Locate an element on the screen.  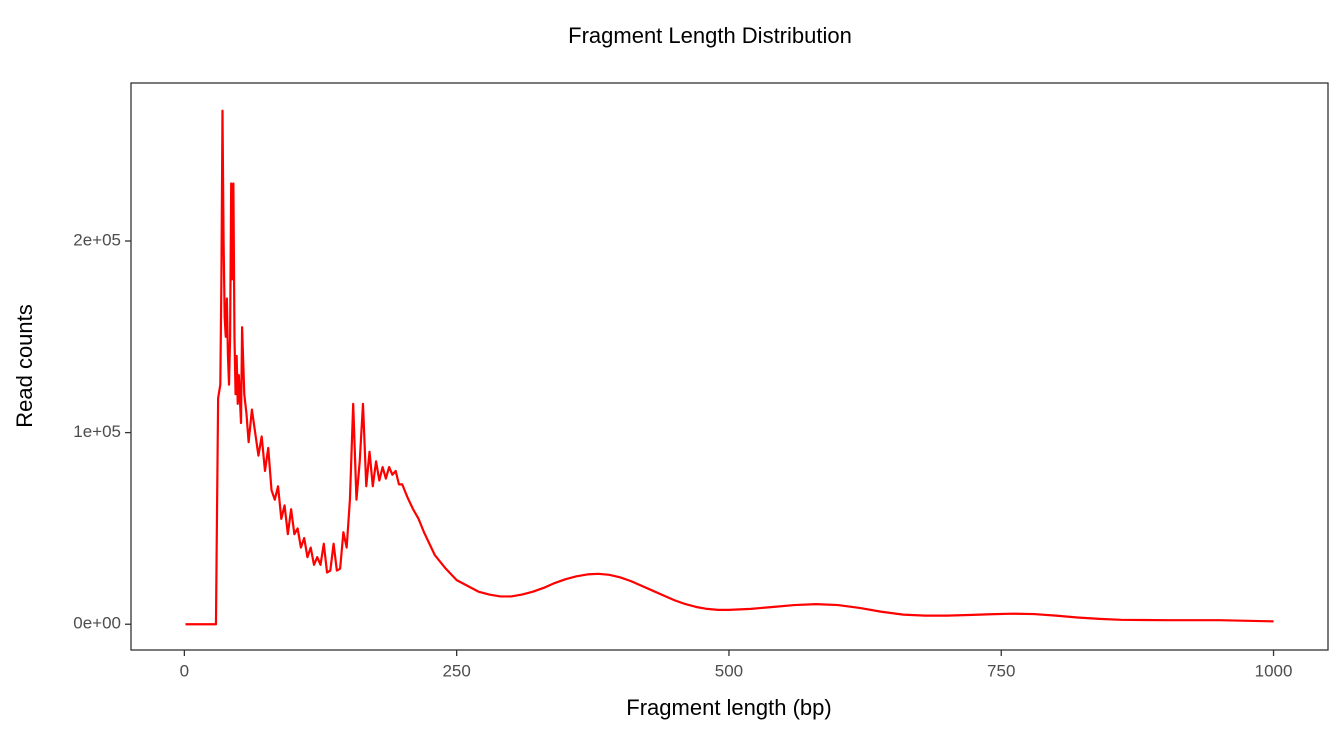
x-tick-label: 750 is located at coordinates (1001, 670).